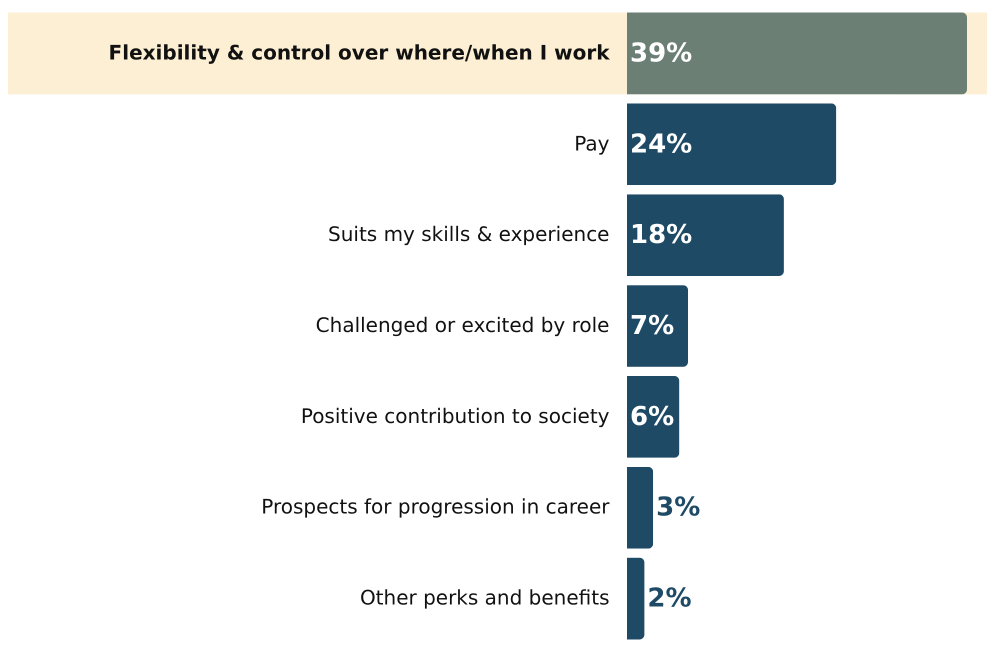 The height and width of the screenshot is (648, 994). What do you see at coordinates (661, 144) in the screenshot?
I see `data-label: 24%` at bounding box center [661, 144].